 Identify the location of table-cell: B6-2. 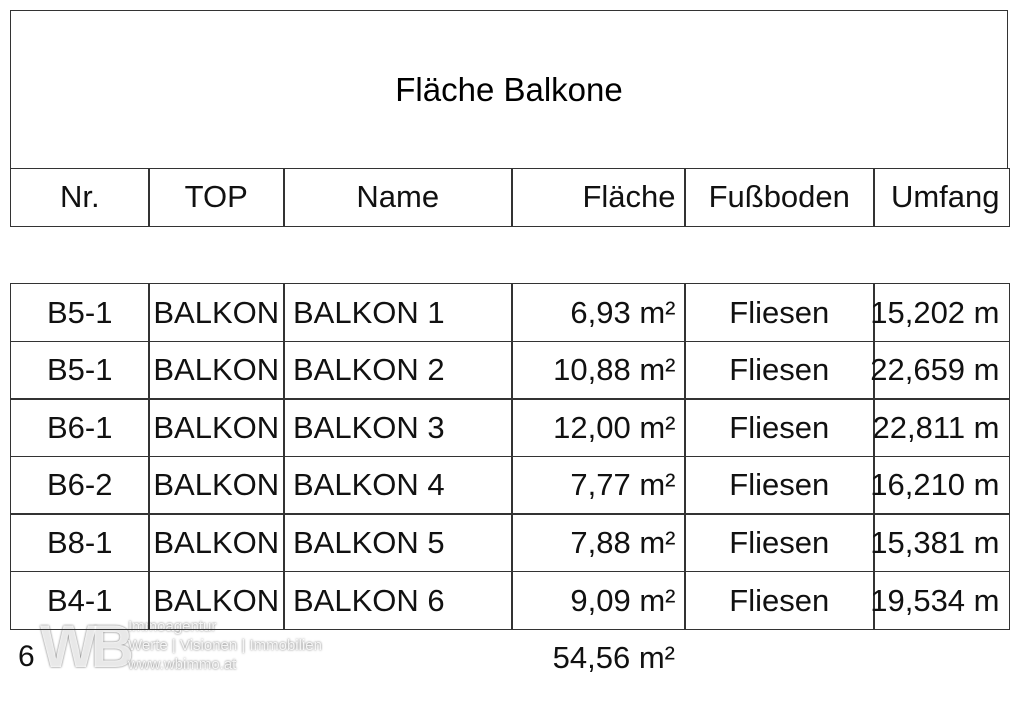
(80, 485).